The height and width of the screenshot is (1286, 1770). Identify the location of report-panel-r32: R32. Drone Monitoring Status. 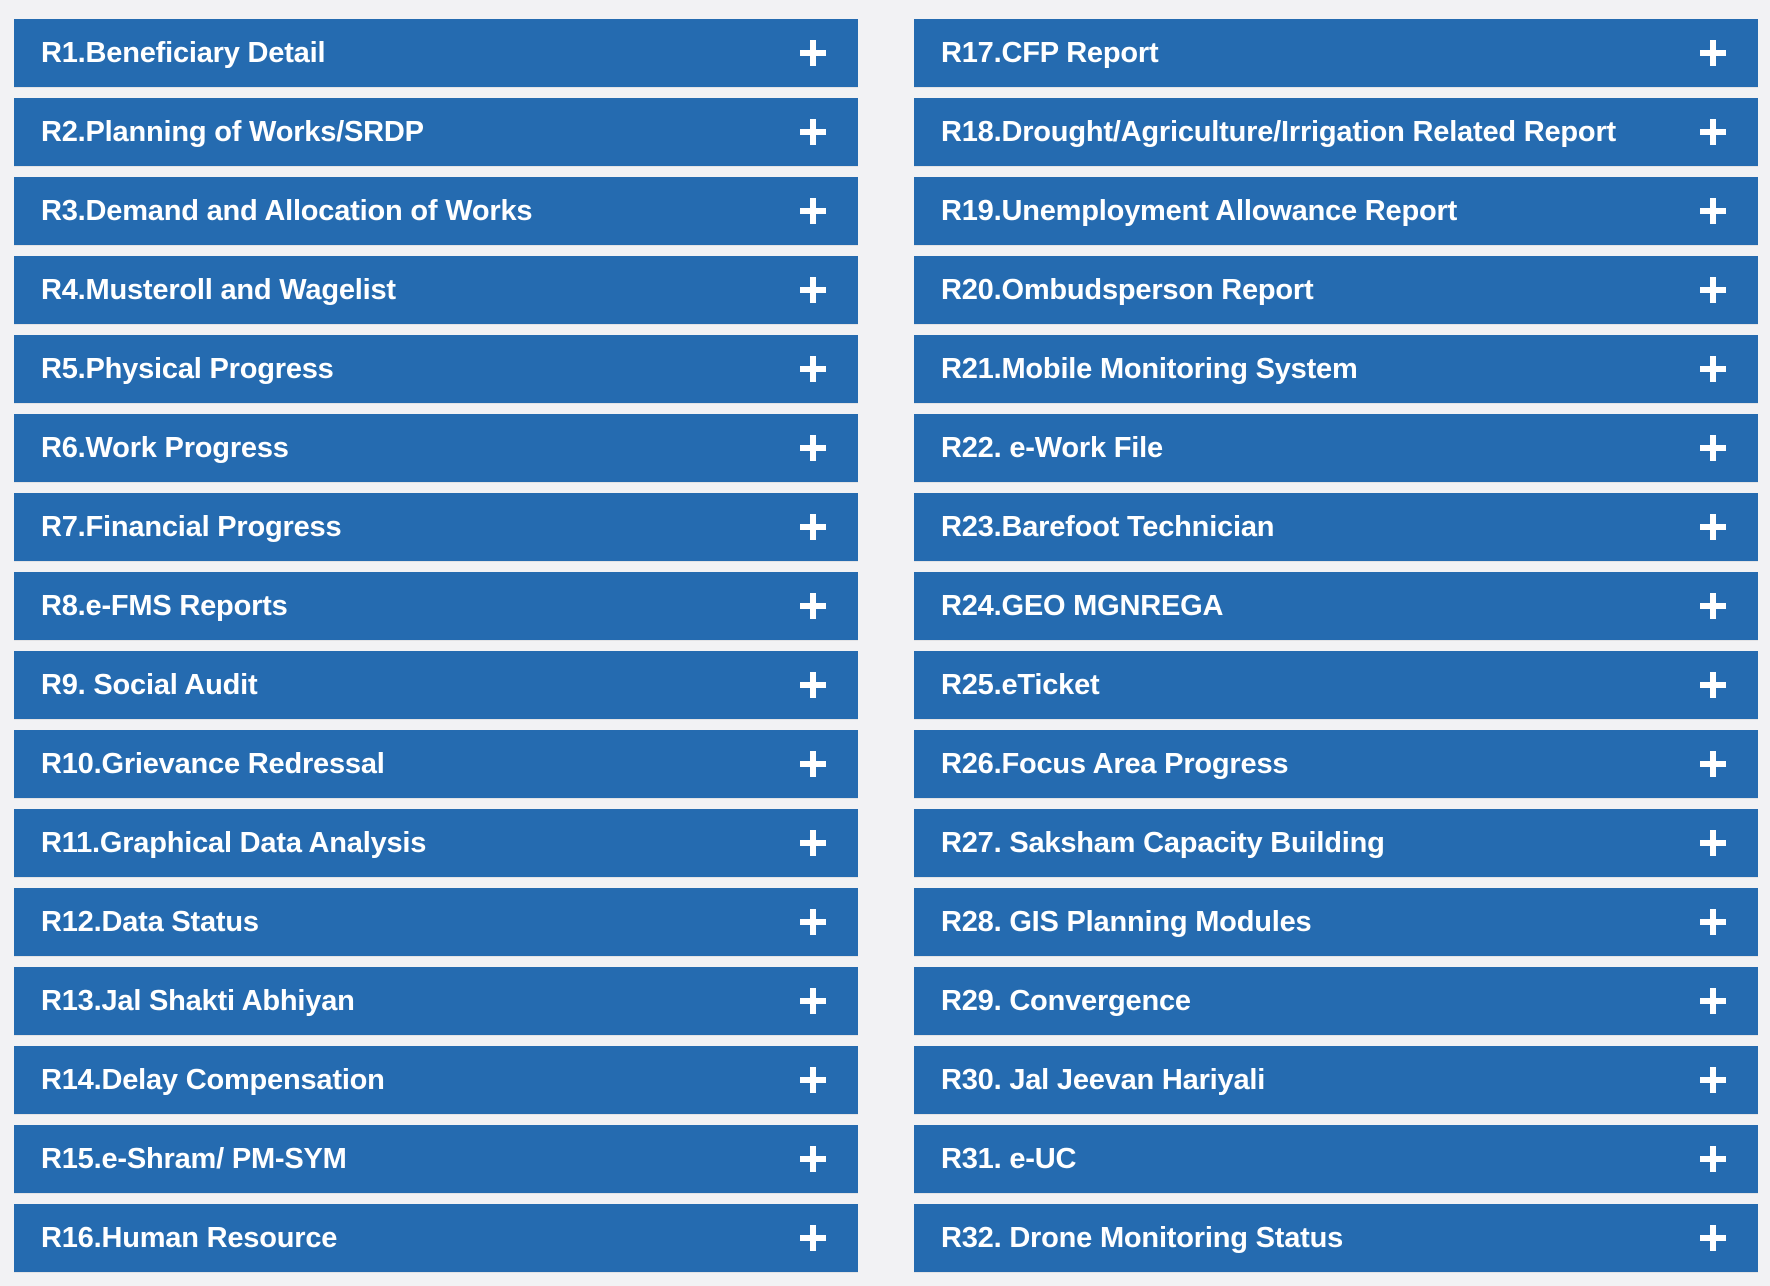
(1336, 1238).